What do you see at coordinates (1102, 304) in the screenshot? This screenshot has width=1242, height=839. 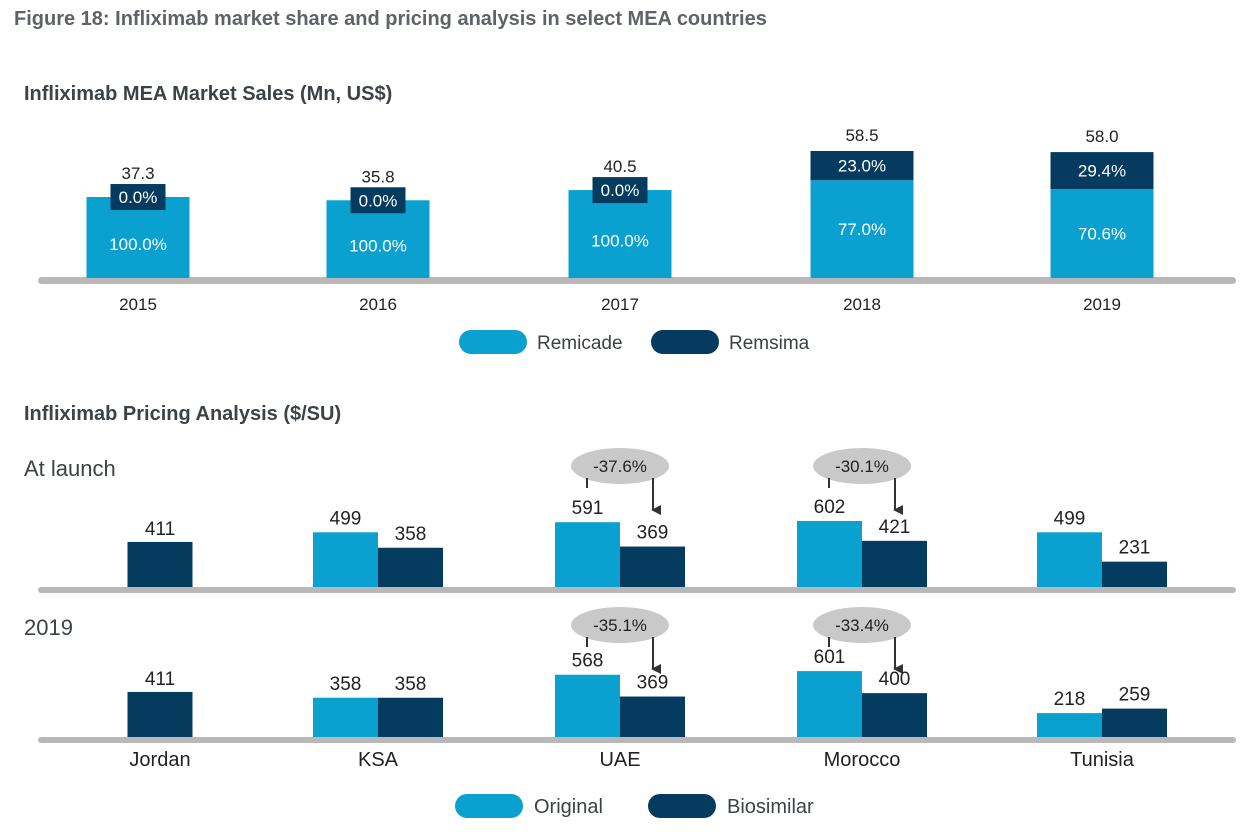 I see `sales-year-tick: 2019` at bounding box center [1102, 304].